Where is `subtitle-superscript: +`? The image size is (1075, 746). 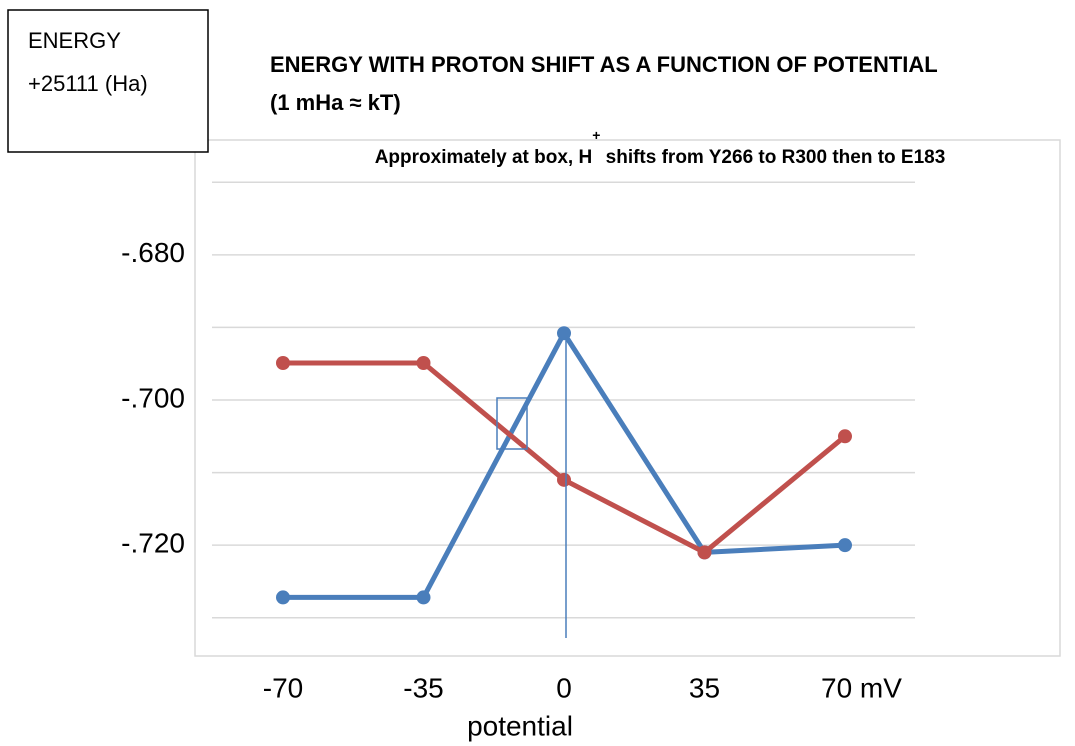
subtitle-superscript: + is located at coordinates (596, 135).